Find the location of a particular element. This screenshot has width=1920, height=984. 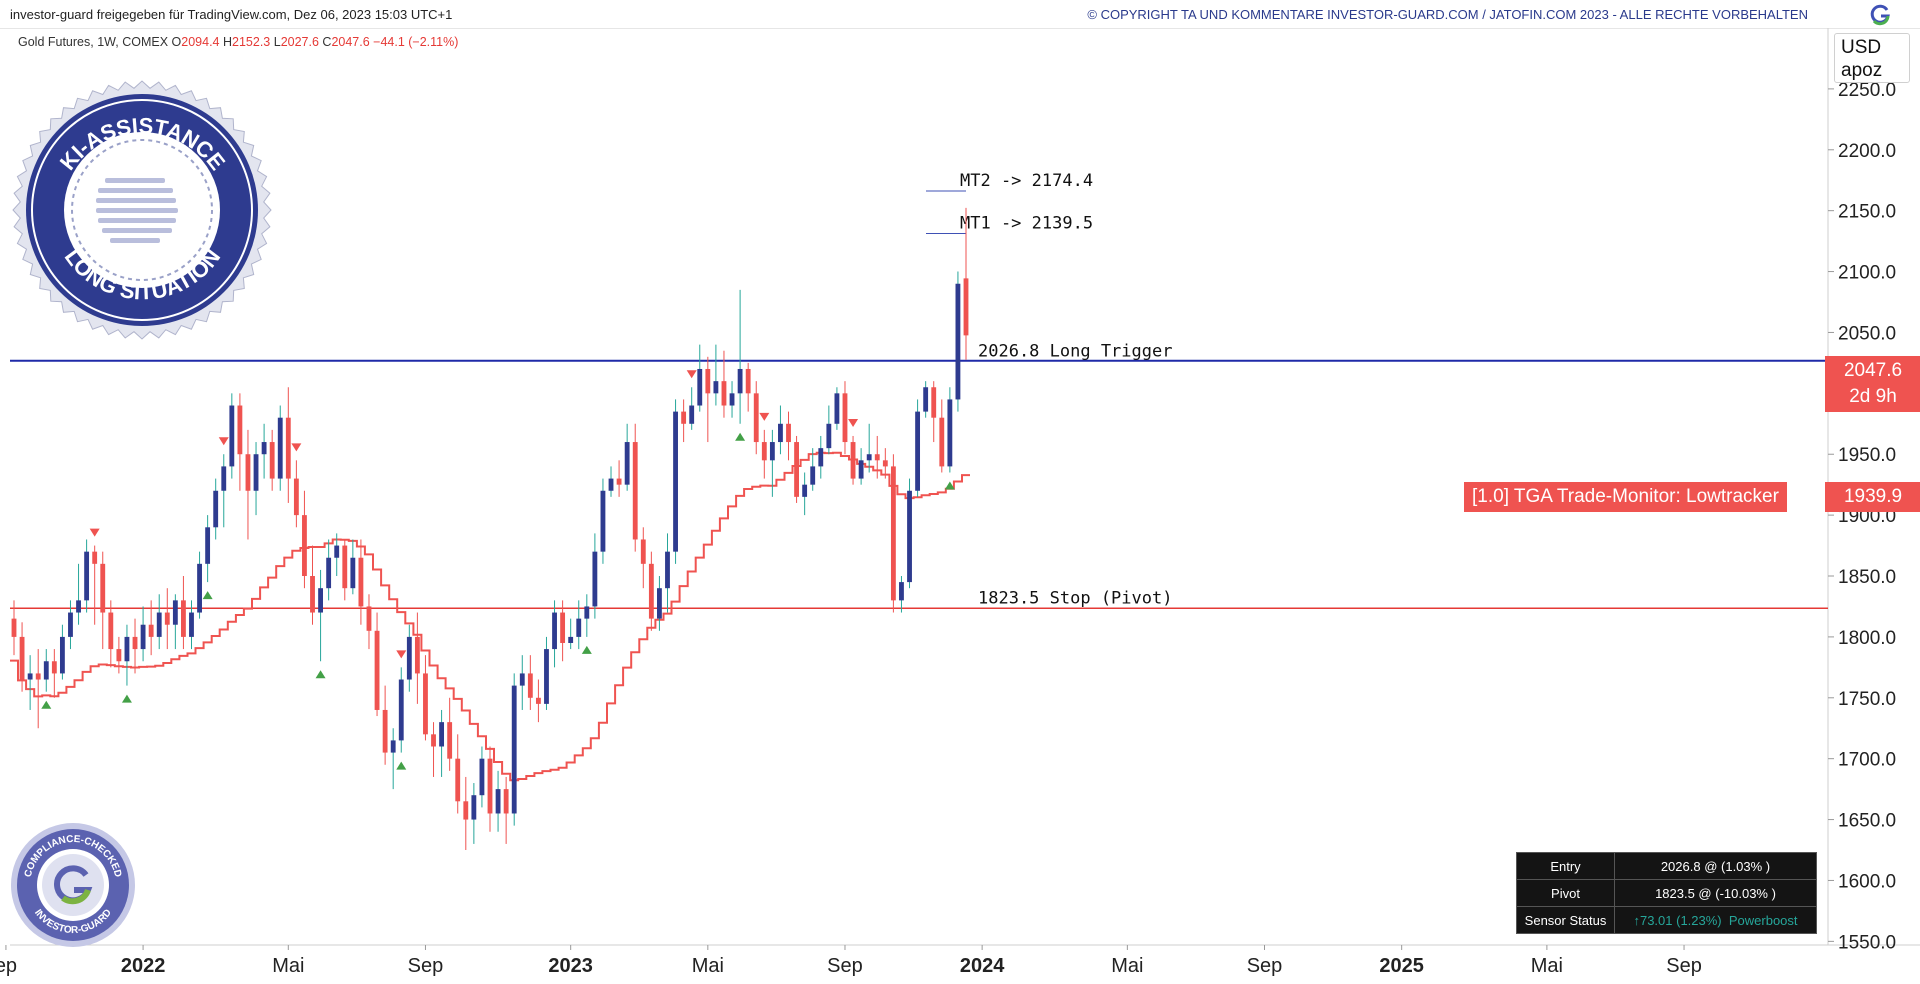

table-row: Sensor Status ↑73.01 (1.23%) Powerboost is located at coordinates (1666, 920).